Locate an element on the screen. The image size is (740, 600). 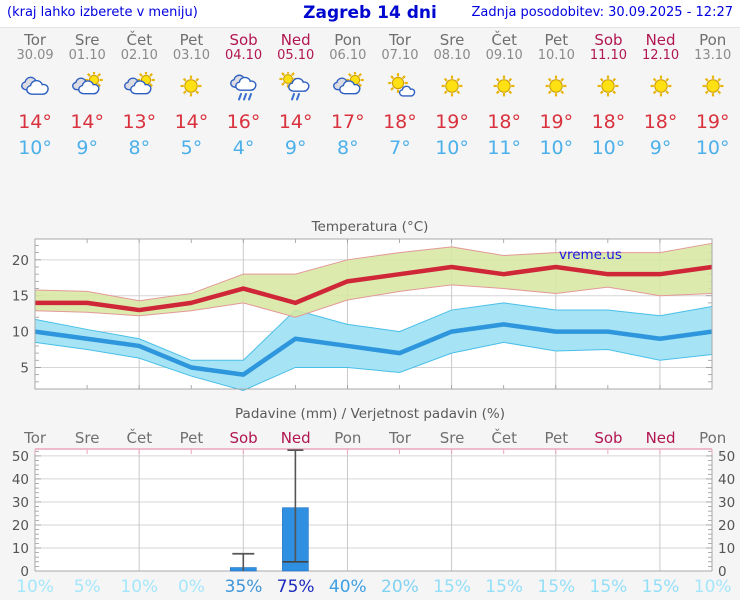
precip-day-label: Pon is located at coordinates (713, 438).